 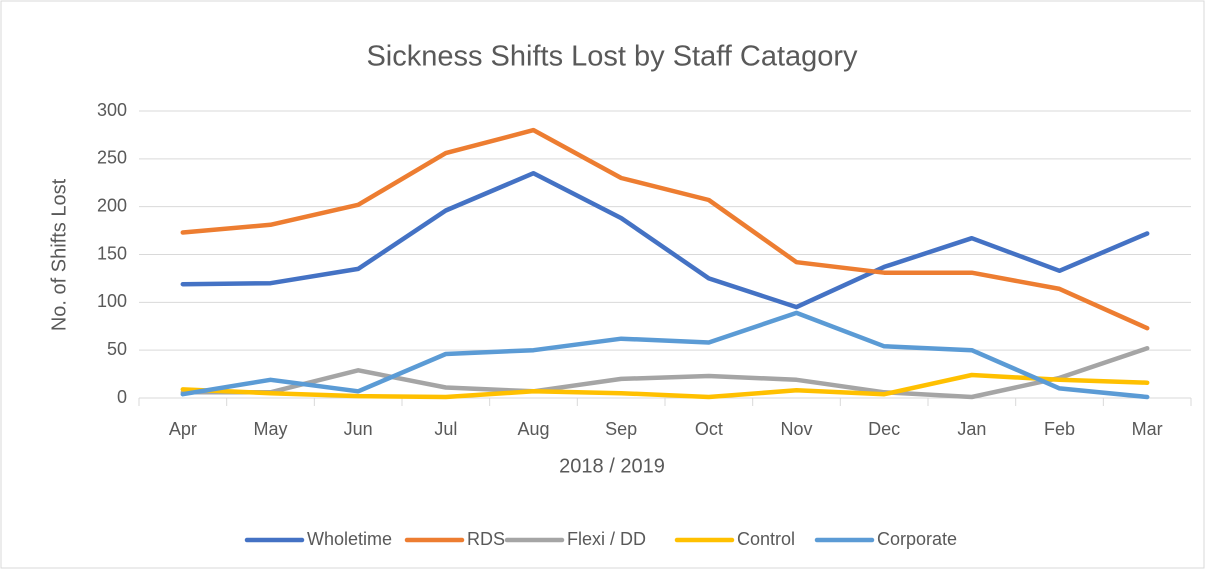 What do you see at coordinates (709, 429) in the screenshot?
I see `x-tick-label: Oct` at bounding box center [709, 429].